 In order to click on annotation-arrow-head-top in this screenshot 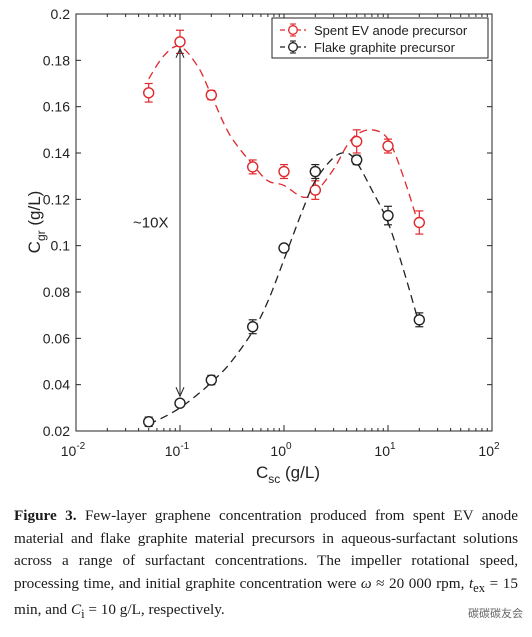, I will do `click(180, 52)`.